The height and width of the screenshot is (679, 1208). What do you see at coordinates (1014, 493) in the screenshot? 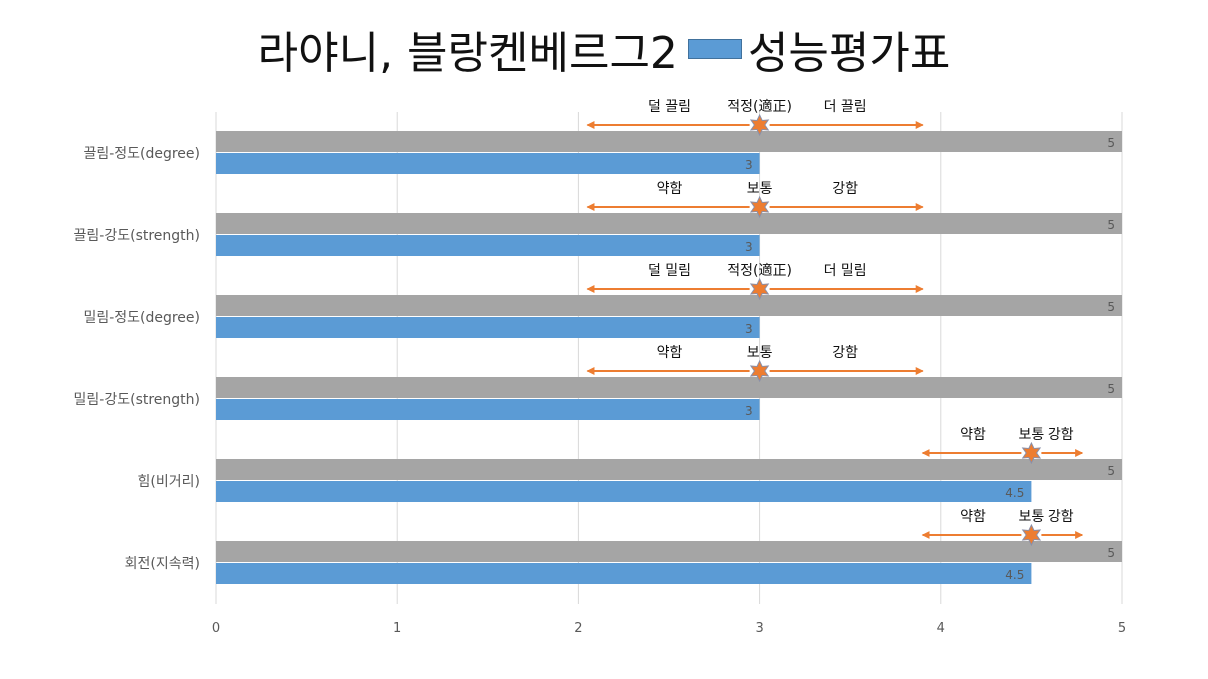
I see `value-data-label-4: 4.5` at bounding box center [1014, 493].